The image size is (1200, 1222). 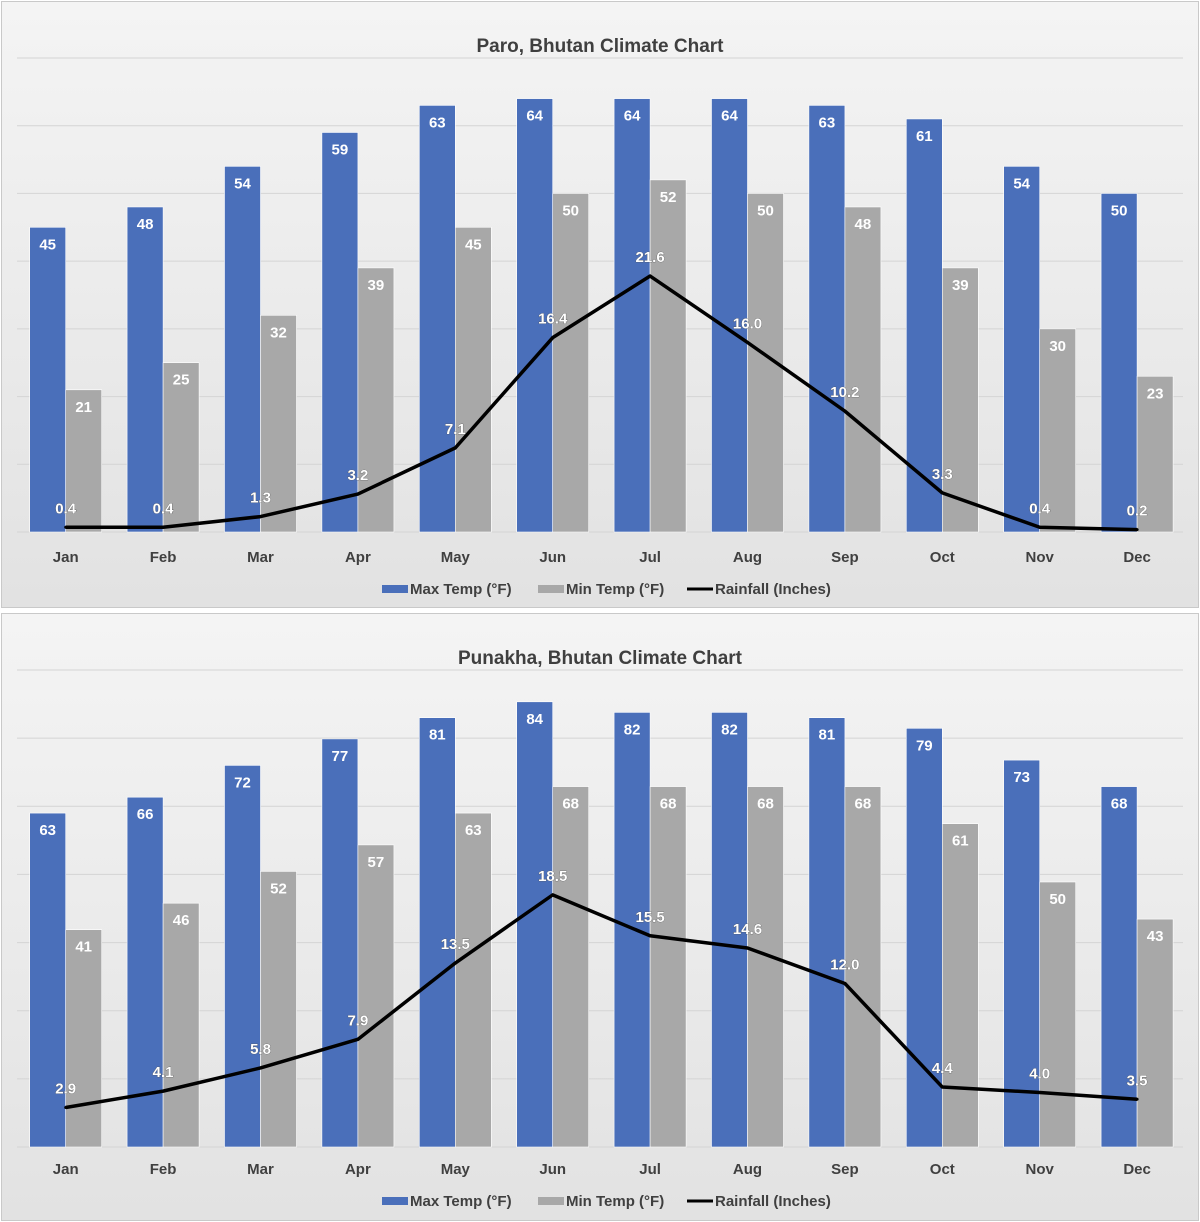 What do you see at coordinates (358, 557) in the screenshot?
I see `x-tick-label: Apr` at bounding box center [358, 557].